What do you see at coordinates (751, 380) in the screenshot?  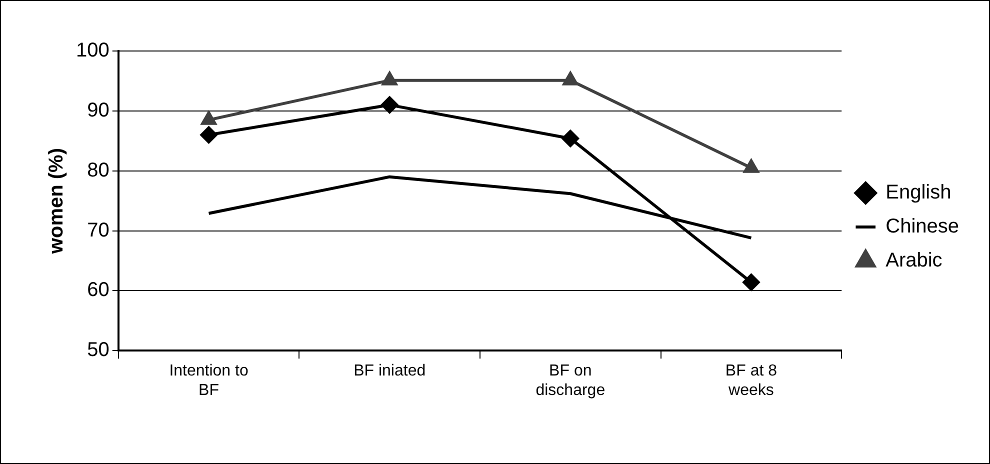 I see `x-tick-label: BF at 8 weeks` at bounding box center [751, 380].